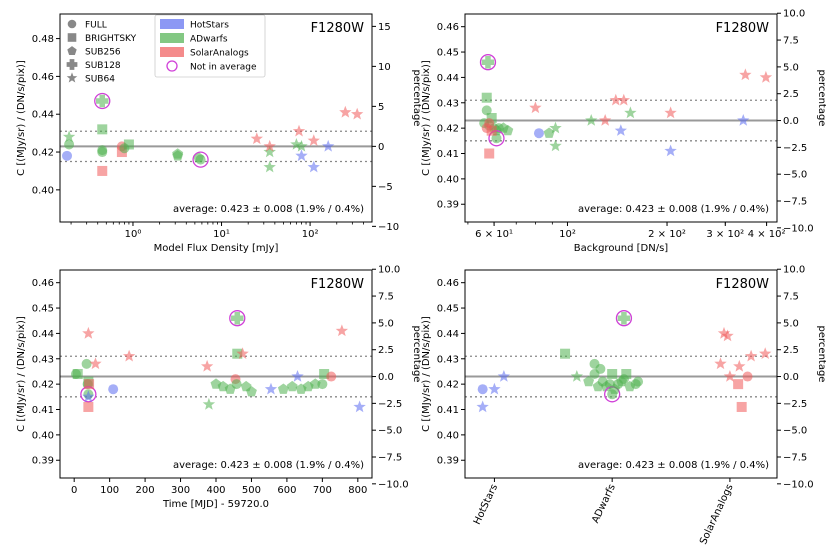 The width and height of the screenshot is (830, 554). Describe the element at coordinates (426, 374) in the screenshot. I see `y-axis-label: C [(MJy/sr) / (DN/s/pix)]` at that location.